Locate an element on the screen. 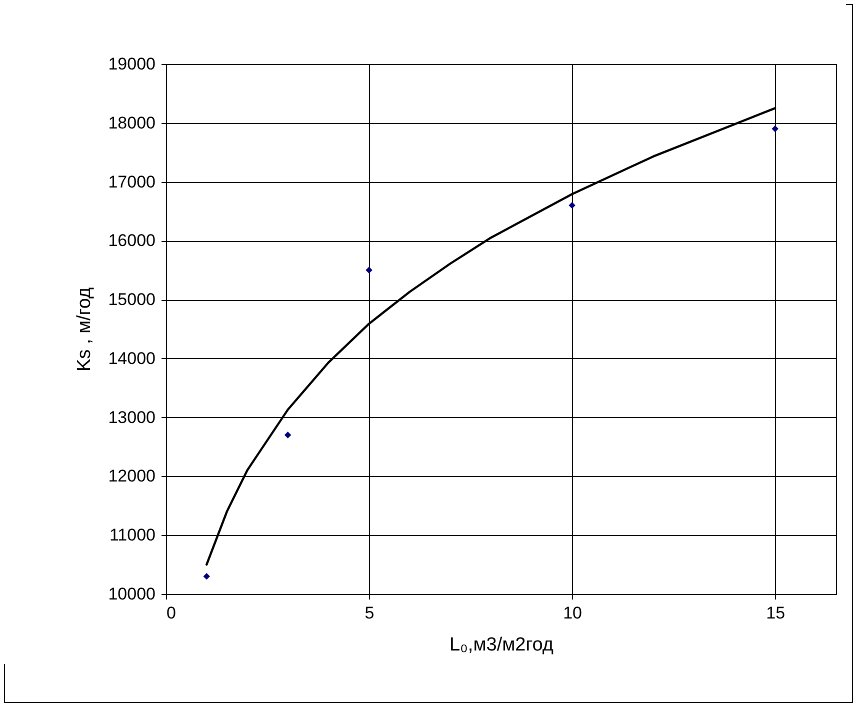 The width and height of the screenshot is (859, 709). x-tick-label: 0 is located at coordinates (171, 613).